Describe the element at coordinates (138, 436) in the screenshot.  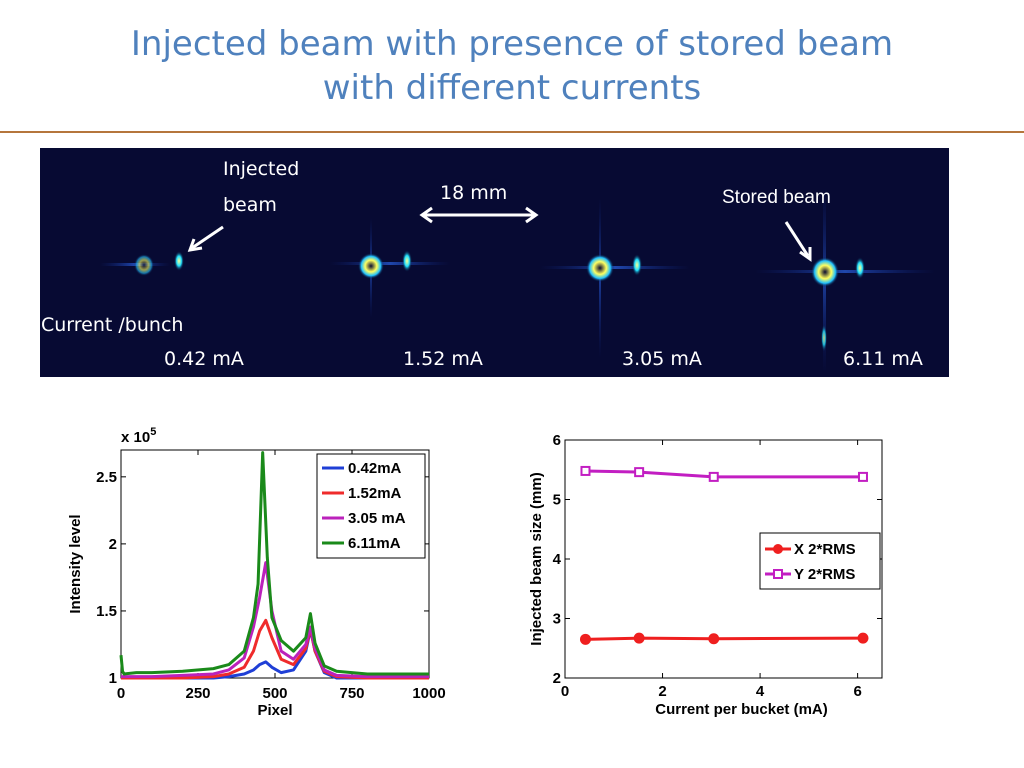
I see `y-multiplier-label: x 105` at that location.